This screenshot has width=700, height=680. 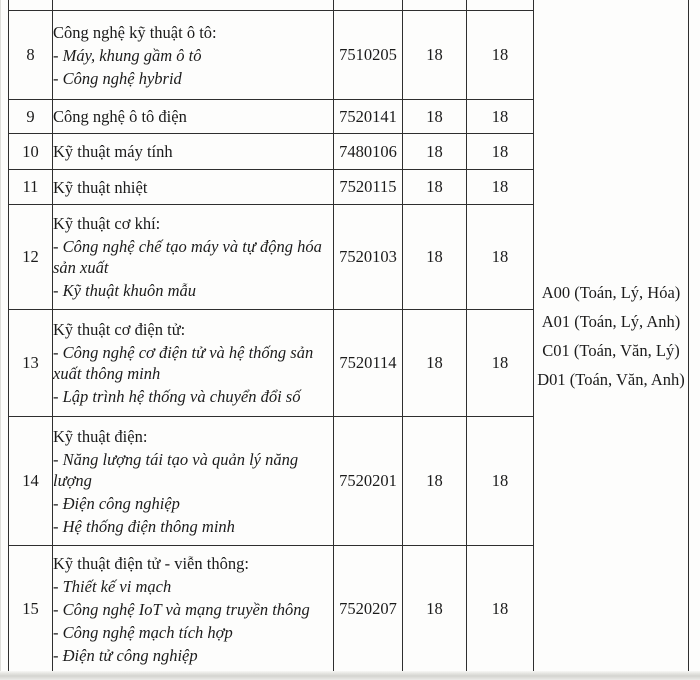 I want to click on program-code-cell: 7520114, so click(x=368, y=363).